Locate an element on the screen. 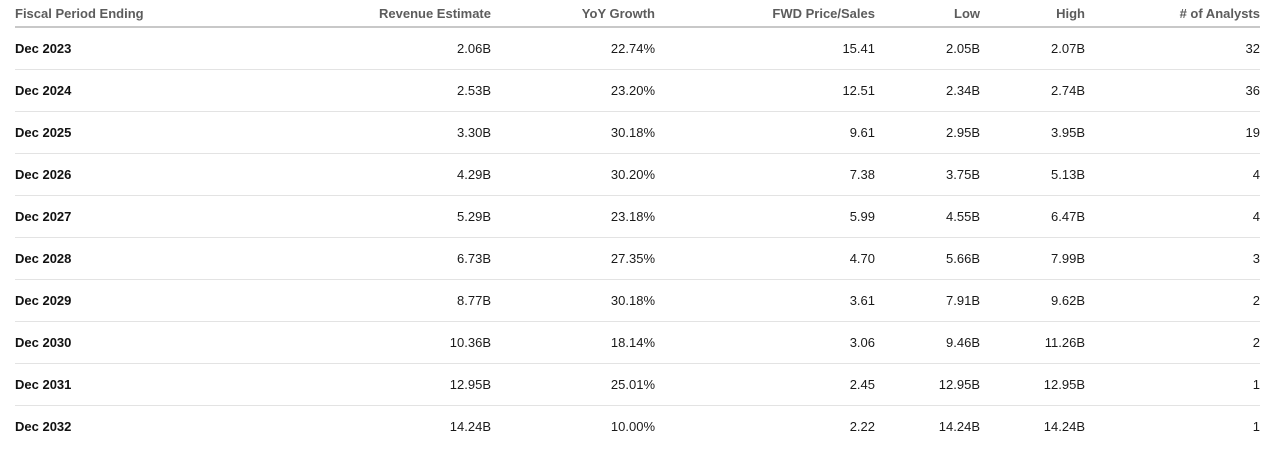 The height and width of the screenshot is (456, 1280). revenue-estimate-cell: 6.73B is located at coordinates (353, 258).